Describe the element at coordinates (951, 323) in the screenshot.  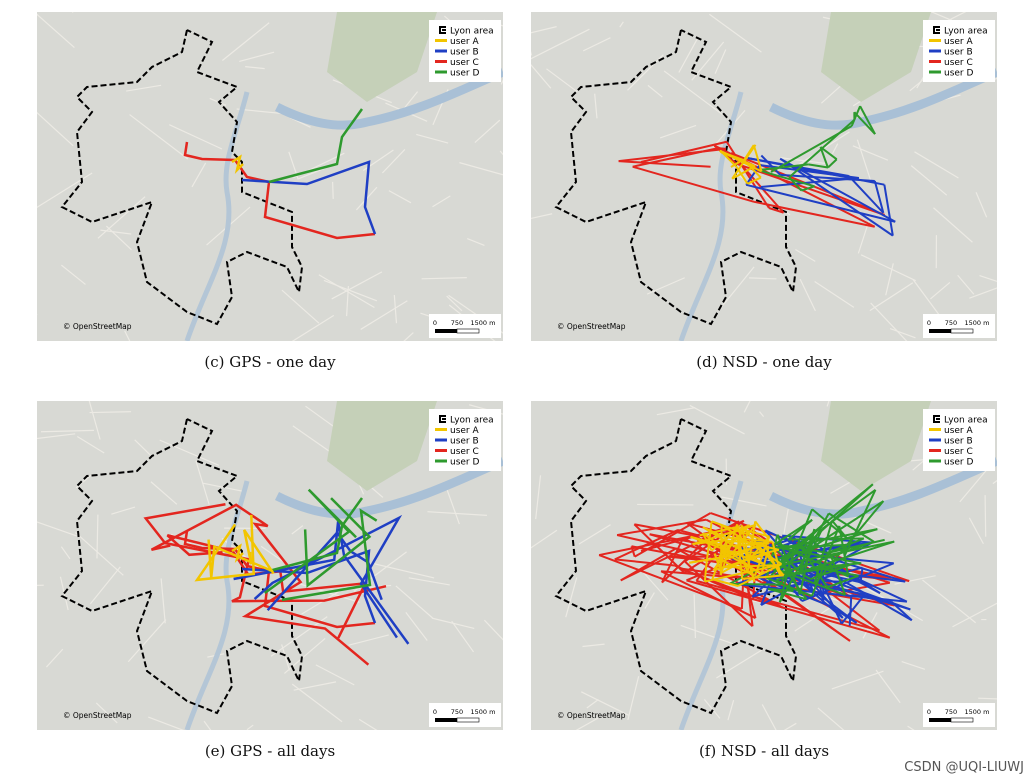
I see `scale-label: 750` at that location.